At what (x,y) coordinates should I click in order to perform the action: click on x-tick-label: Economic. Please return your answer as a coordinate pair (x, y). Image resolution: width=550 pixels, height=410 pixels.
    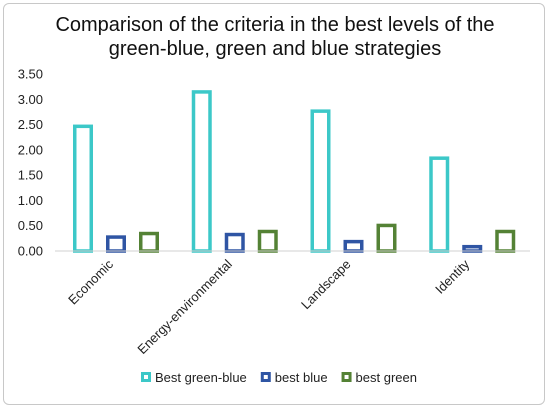
    Looking at the image, I should click on (90, 281).